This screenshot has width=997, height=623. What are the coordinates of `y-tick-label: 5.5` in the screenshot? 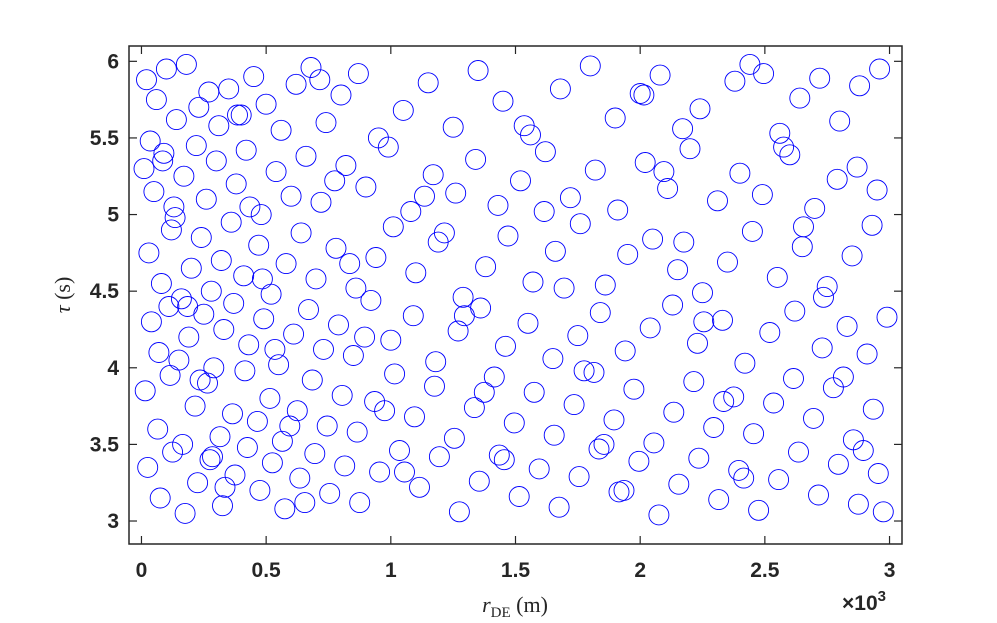 It's located at (105, 138).